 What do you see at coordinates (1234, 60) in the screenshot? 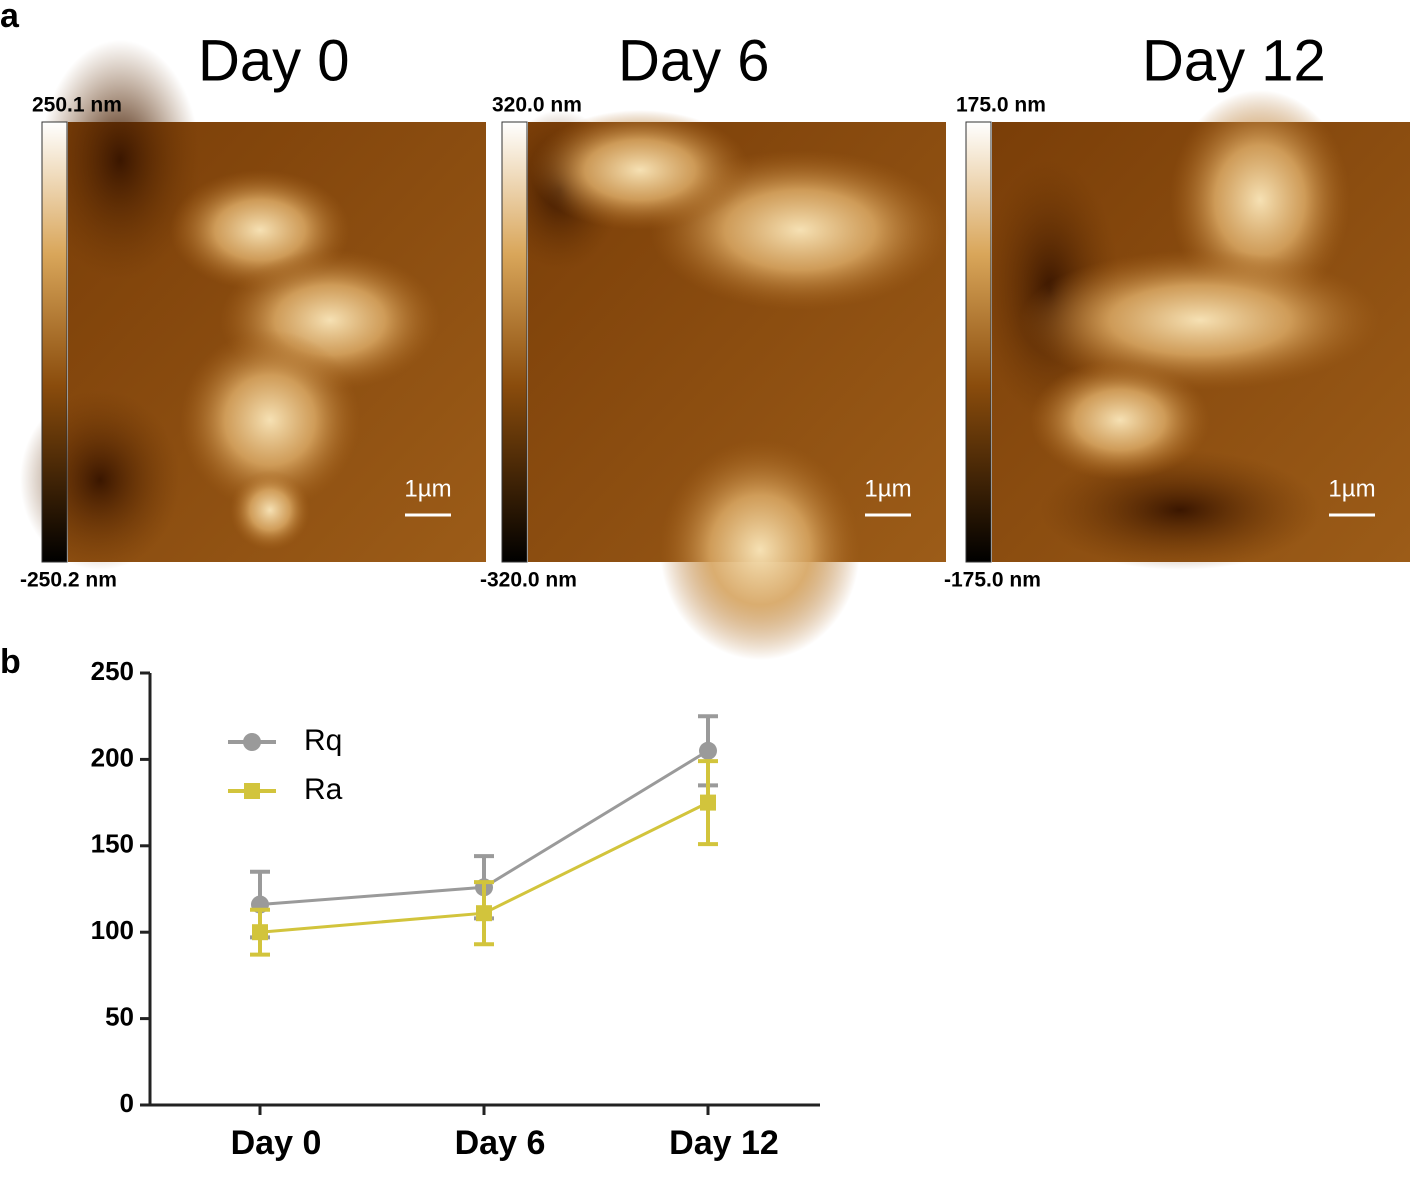
I see `image-title: Day 12` at bounding box center [1234, 60].